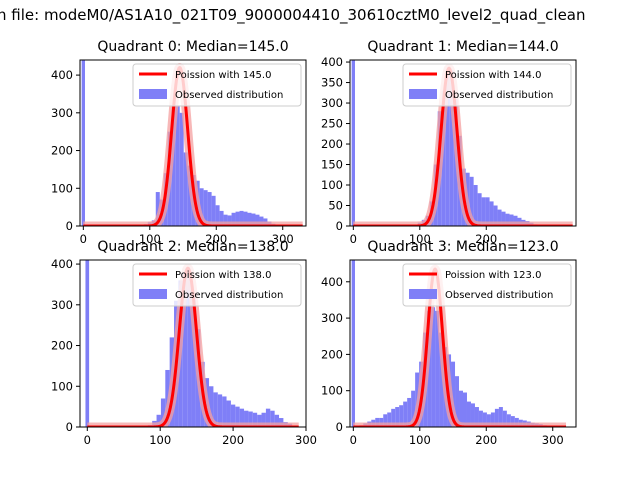 The width and height of the screenshot is (640, 480). Describe the element at coordinates (223, 75) in the screenshot. I see `legend-label-poisson: Poission with 145.0` at that location.